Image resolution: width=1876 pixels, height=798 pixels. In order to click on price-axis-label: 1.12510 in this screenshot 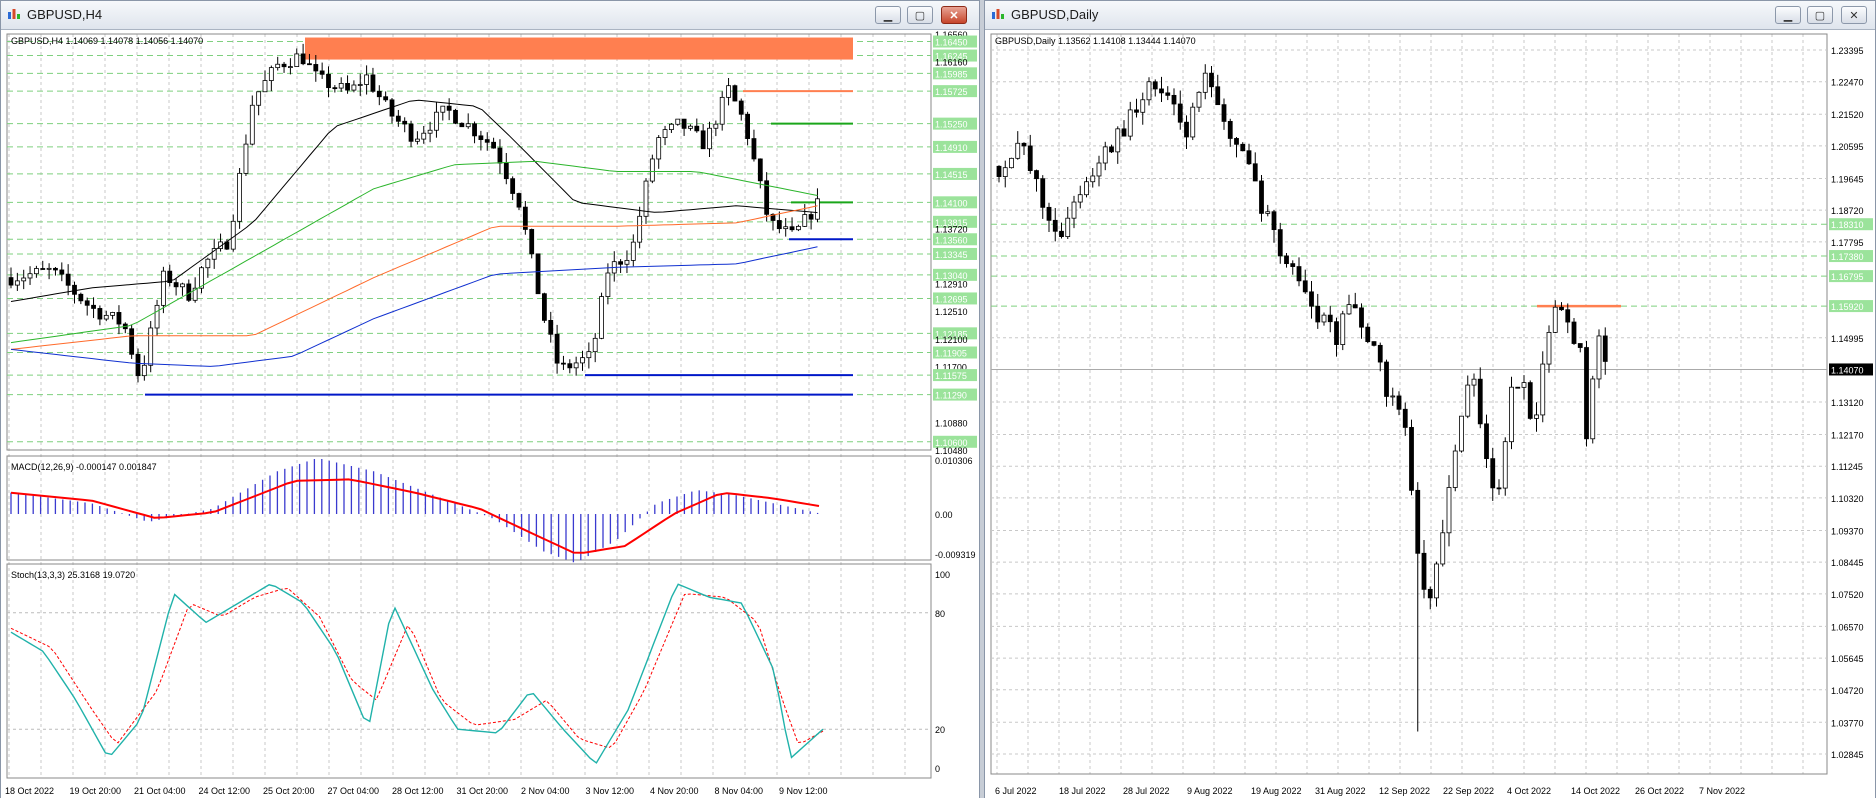, I will do `click(951, 312)`.